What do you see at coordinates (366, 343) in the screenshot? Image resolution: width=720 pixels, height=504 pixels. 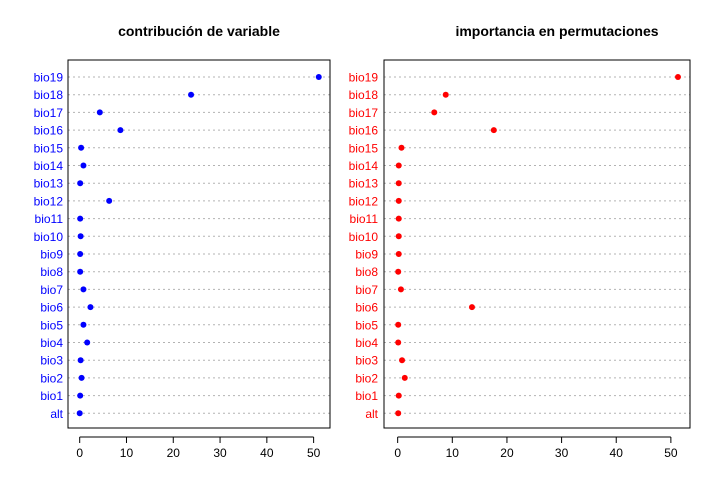 I see `permutation-label-bio4: bio4` at bounding box center [366, 343].